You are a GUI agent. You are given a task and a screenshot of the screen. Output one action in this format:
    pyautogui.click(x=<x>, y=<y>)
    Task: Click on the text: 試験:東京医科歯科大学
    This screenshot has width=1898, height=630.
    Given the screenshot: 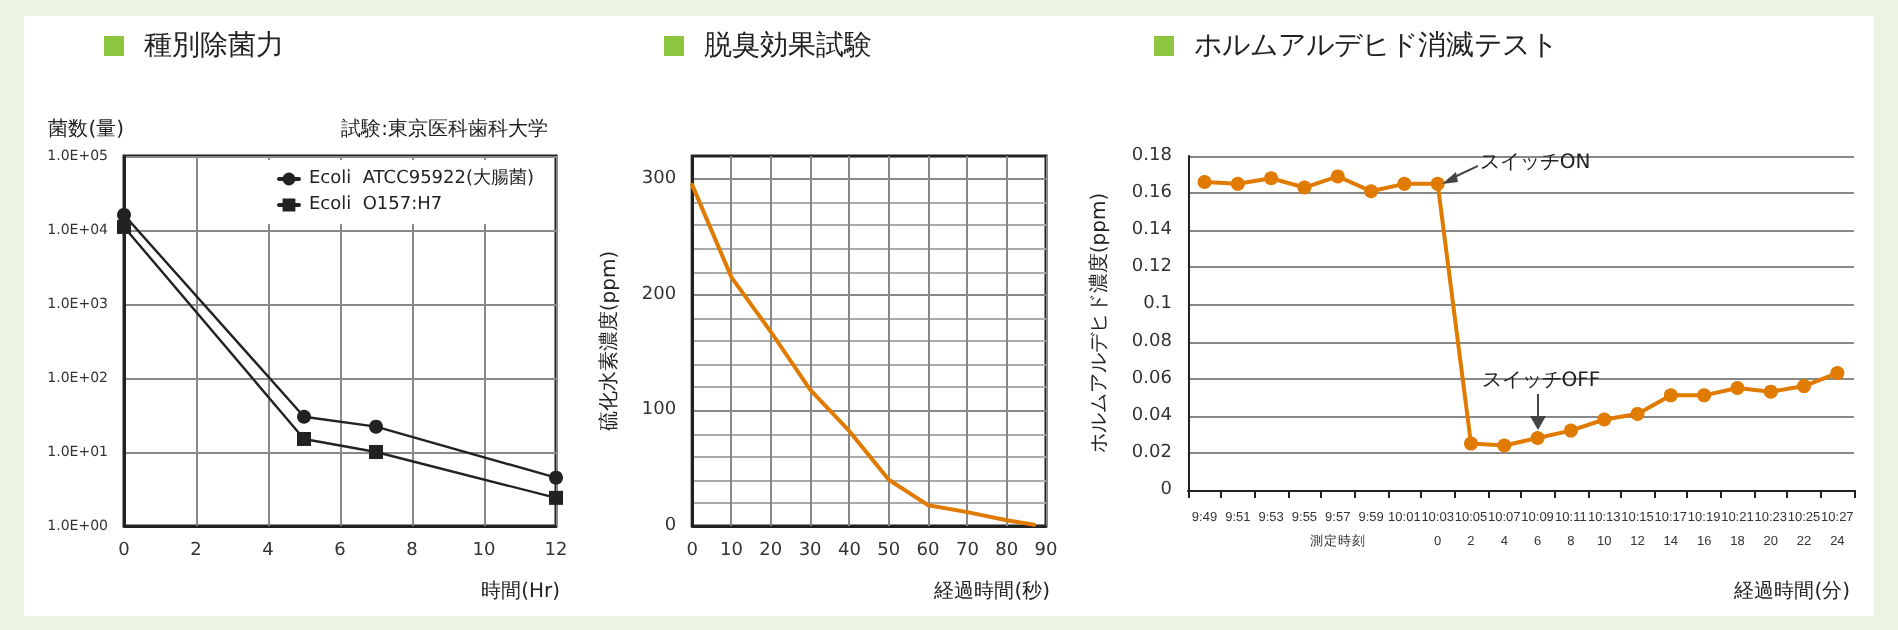 What is the action you would take?
    pyautogui.click(x=445, y=129)
    